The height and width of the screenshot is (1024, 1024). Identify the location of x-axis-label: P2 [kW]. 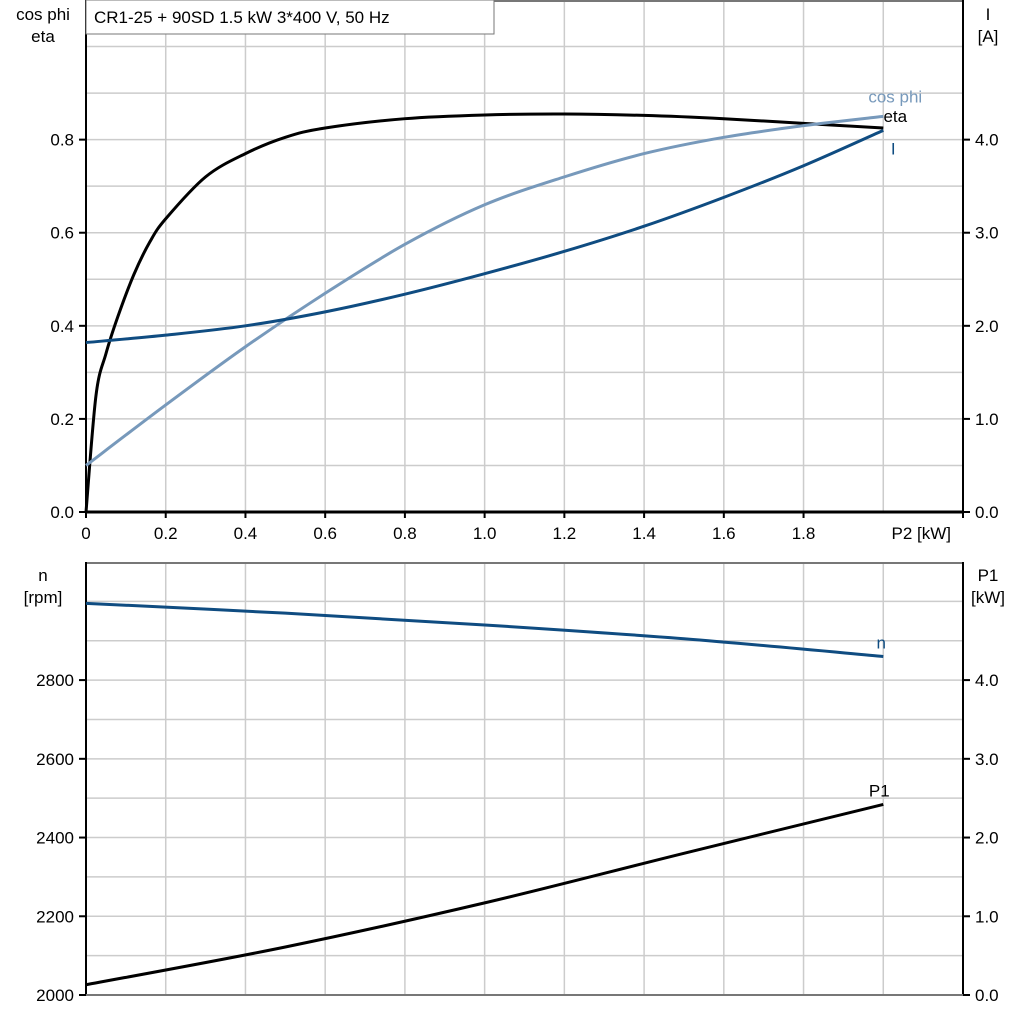
(922, 533).